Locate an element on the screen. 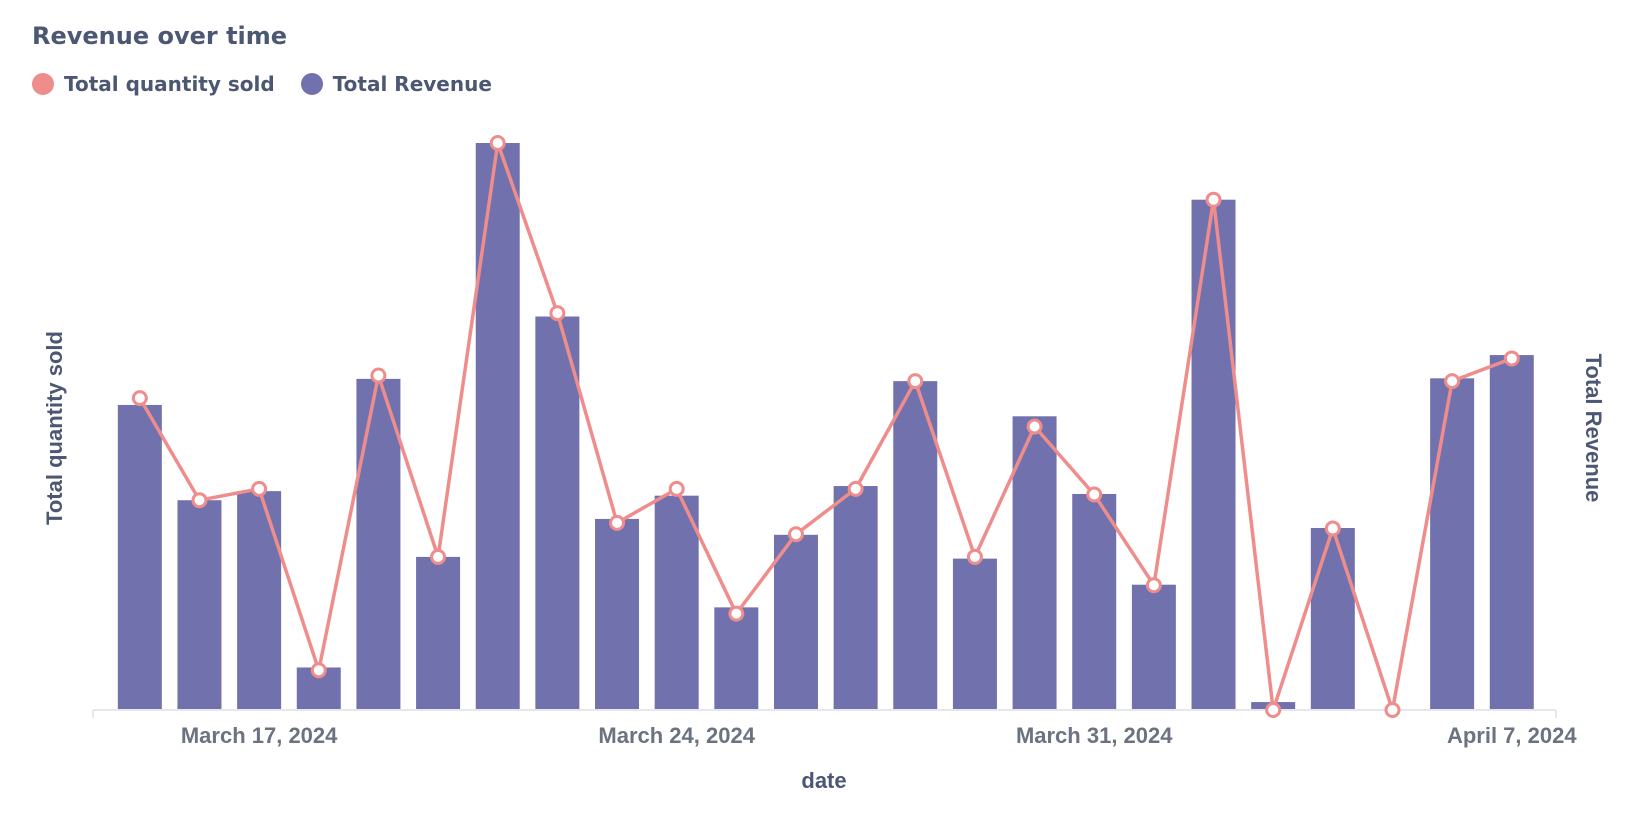 This screenshot has width=1644, height=814. x-tick-label: March 17, 2024 is located at coordinates (259, 735).